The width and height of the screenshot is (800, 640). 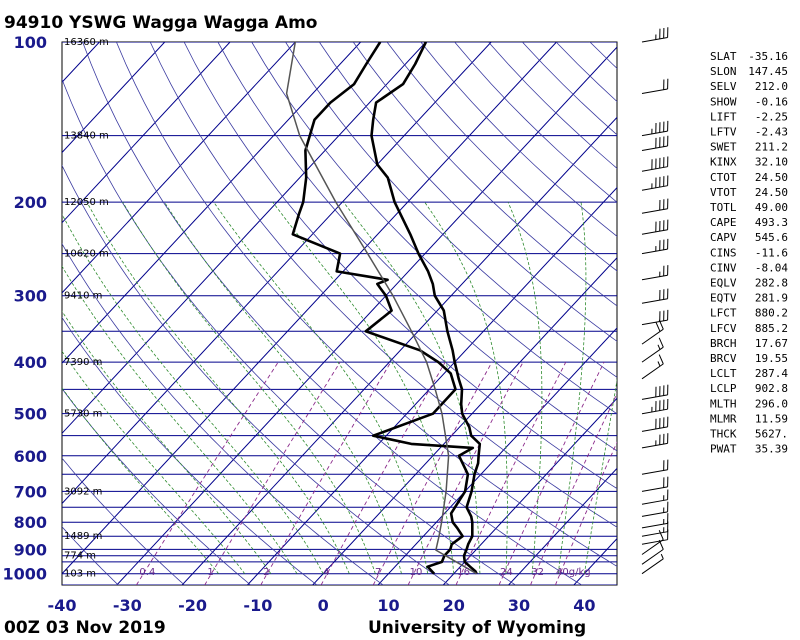 I want to click on mixing-ratio-label: 7, so click(x=378, y=572).